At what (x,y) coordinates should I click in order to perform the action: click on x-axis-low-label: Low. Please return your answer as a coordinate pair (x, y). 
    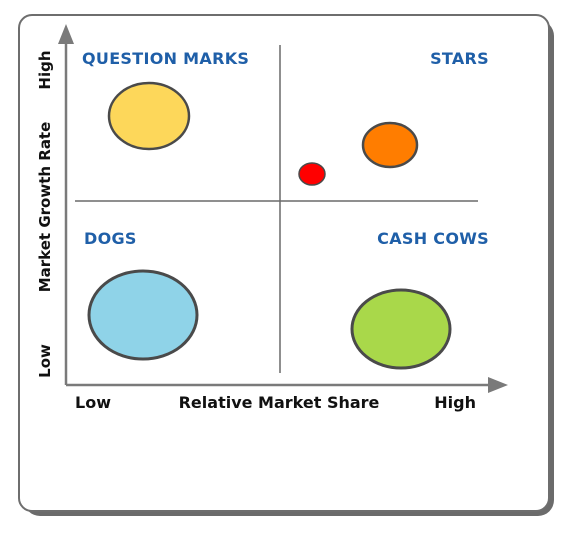
    Looking at the image, I should click on (93, 402).